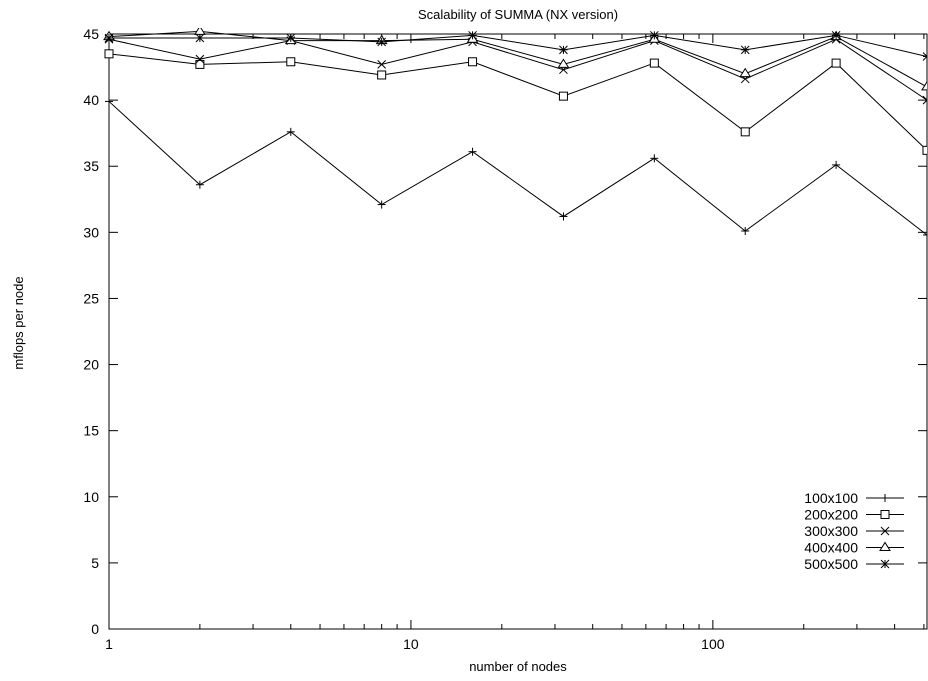 This screenshot has width=928, height=681. Describe the element at coordinates (885, 546) in the screenshot. I see `legend-marker-400x400` at that location.